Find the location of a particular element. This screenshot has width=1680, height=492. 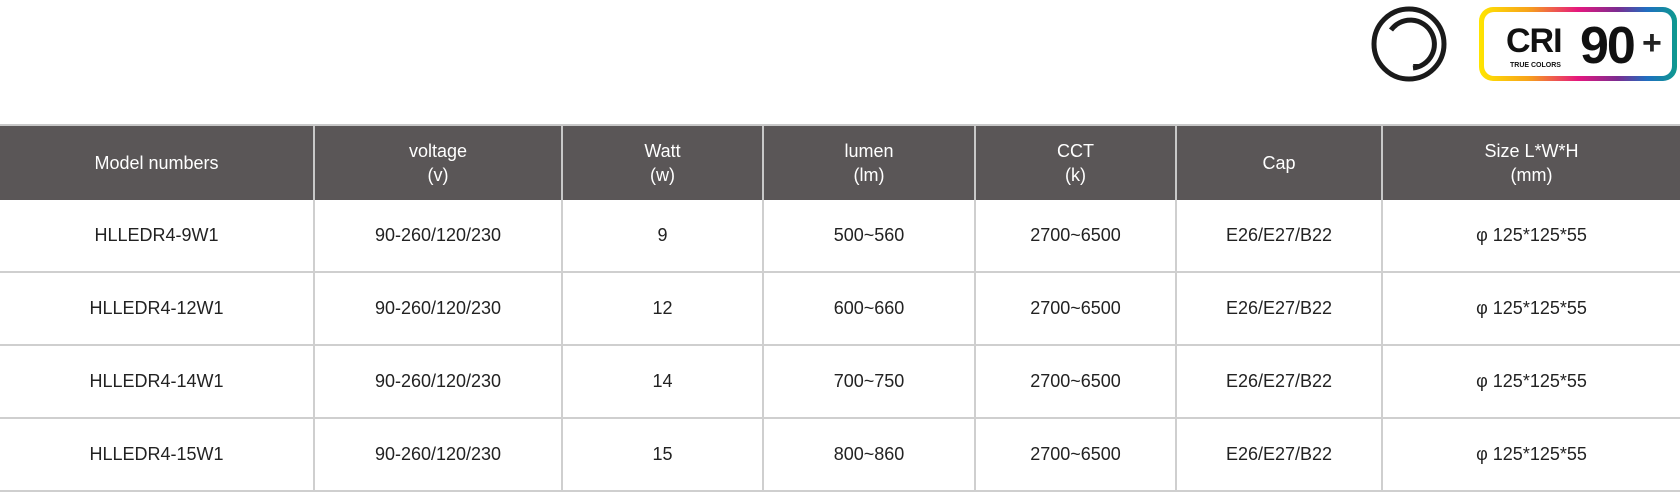

column-header-text: Size L*W*H is located at coordinates (1531, 151).